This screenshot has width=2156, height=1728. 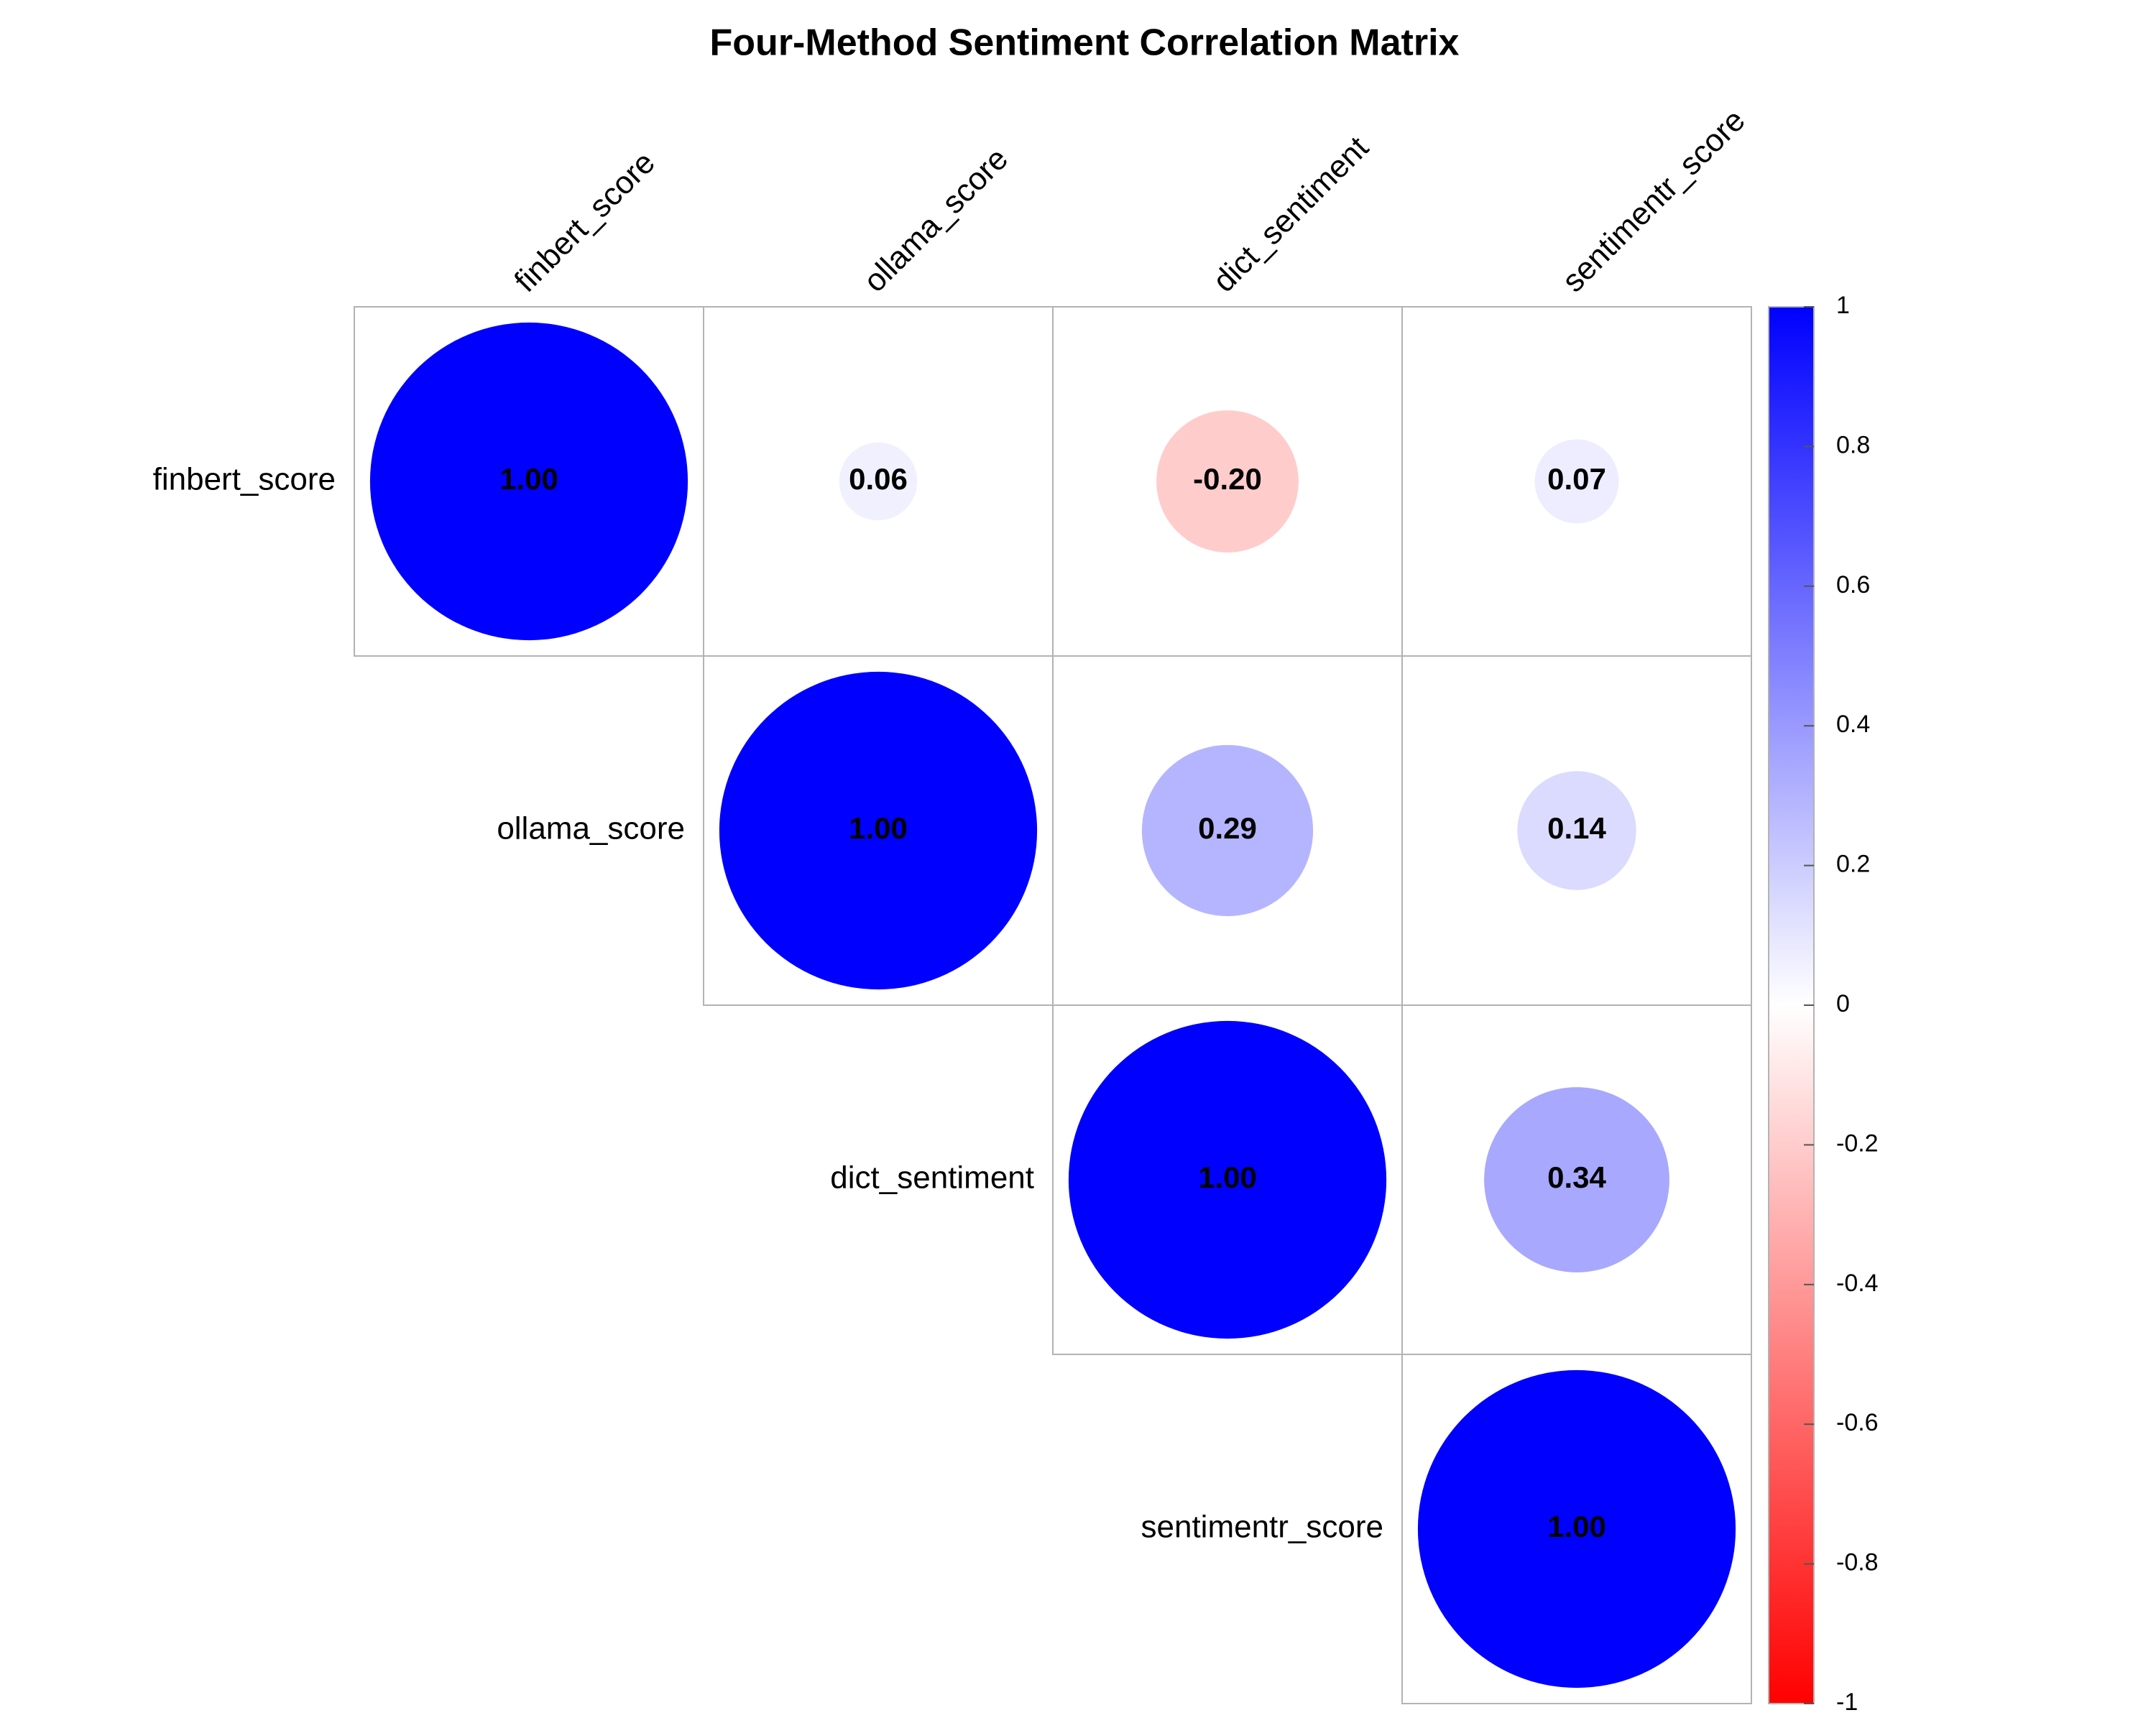 I want to click on correlation-value: -0.20, so click(x=1227, y=479).